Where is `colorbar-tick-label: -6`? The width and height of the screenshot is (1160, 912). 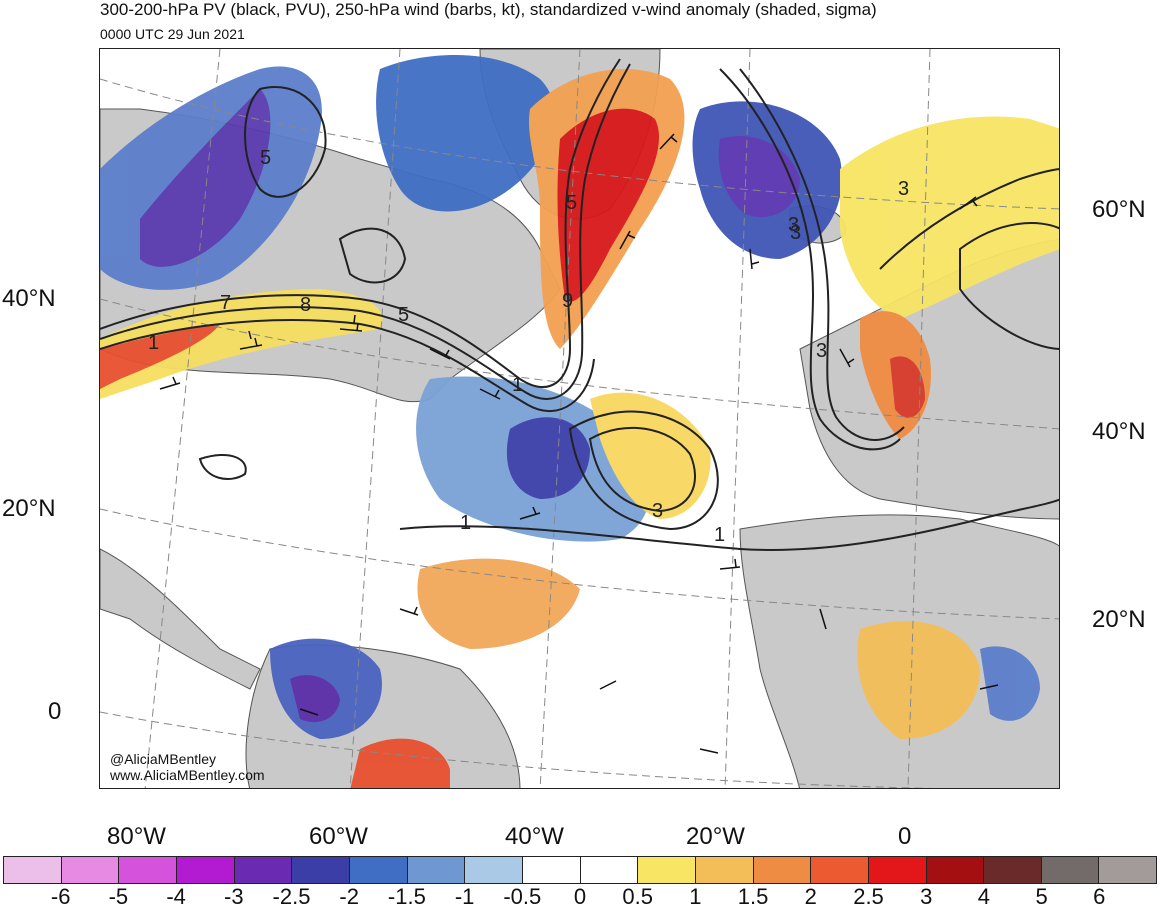
colorbar-tick-label: -6 is located at coordinates (60, 896).